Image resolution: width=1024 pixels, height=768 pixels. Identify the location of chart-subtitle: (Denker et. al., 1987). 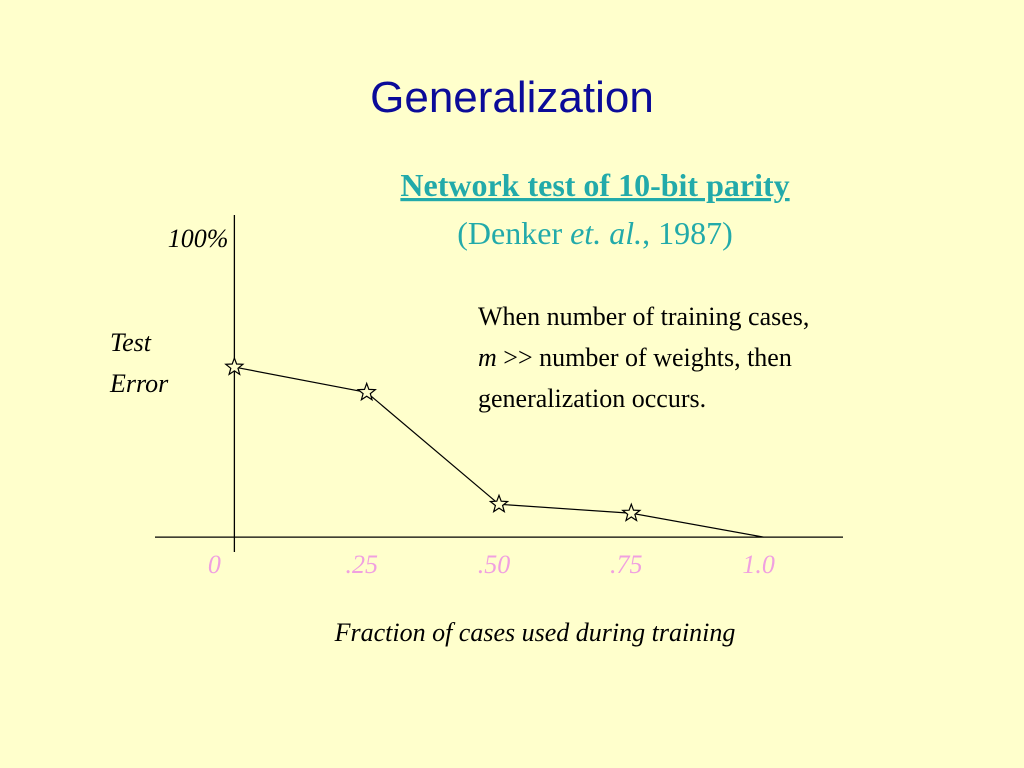
(594, 233).